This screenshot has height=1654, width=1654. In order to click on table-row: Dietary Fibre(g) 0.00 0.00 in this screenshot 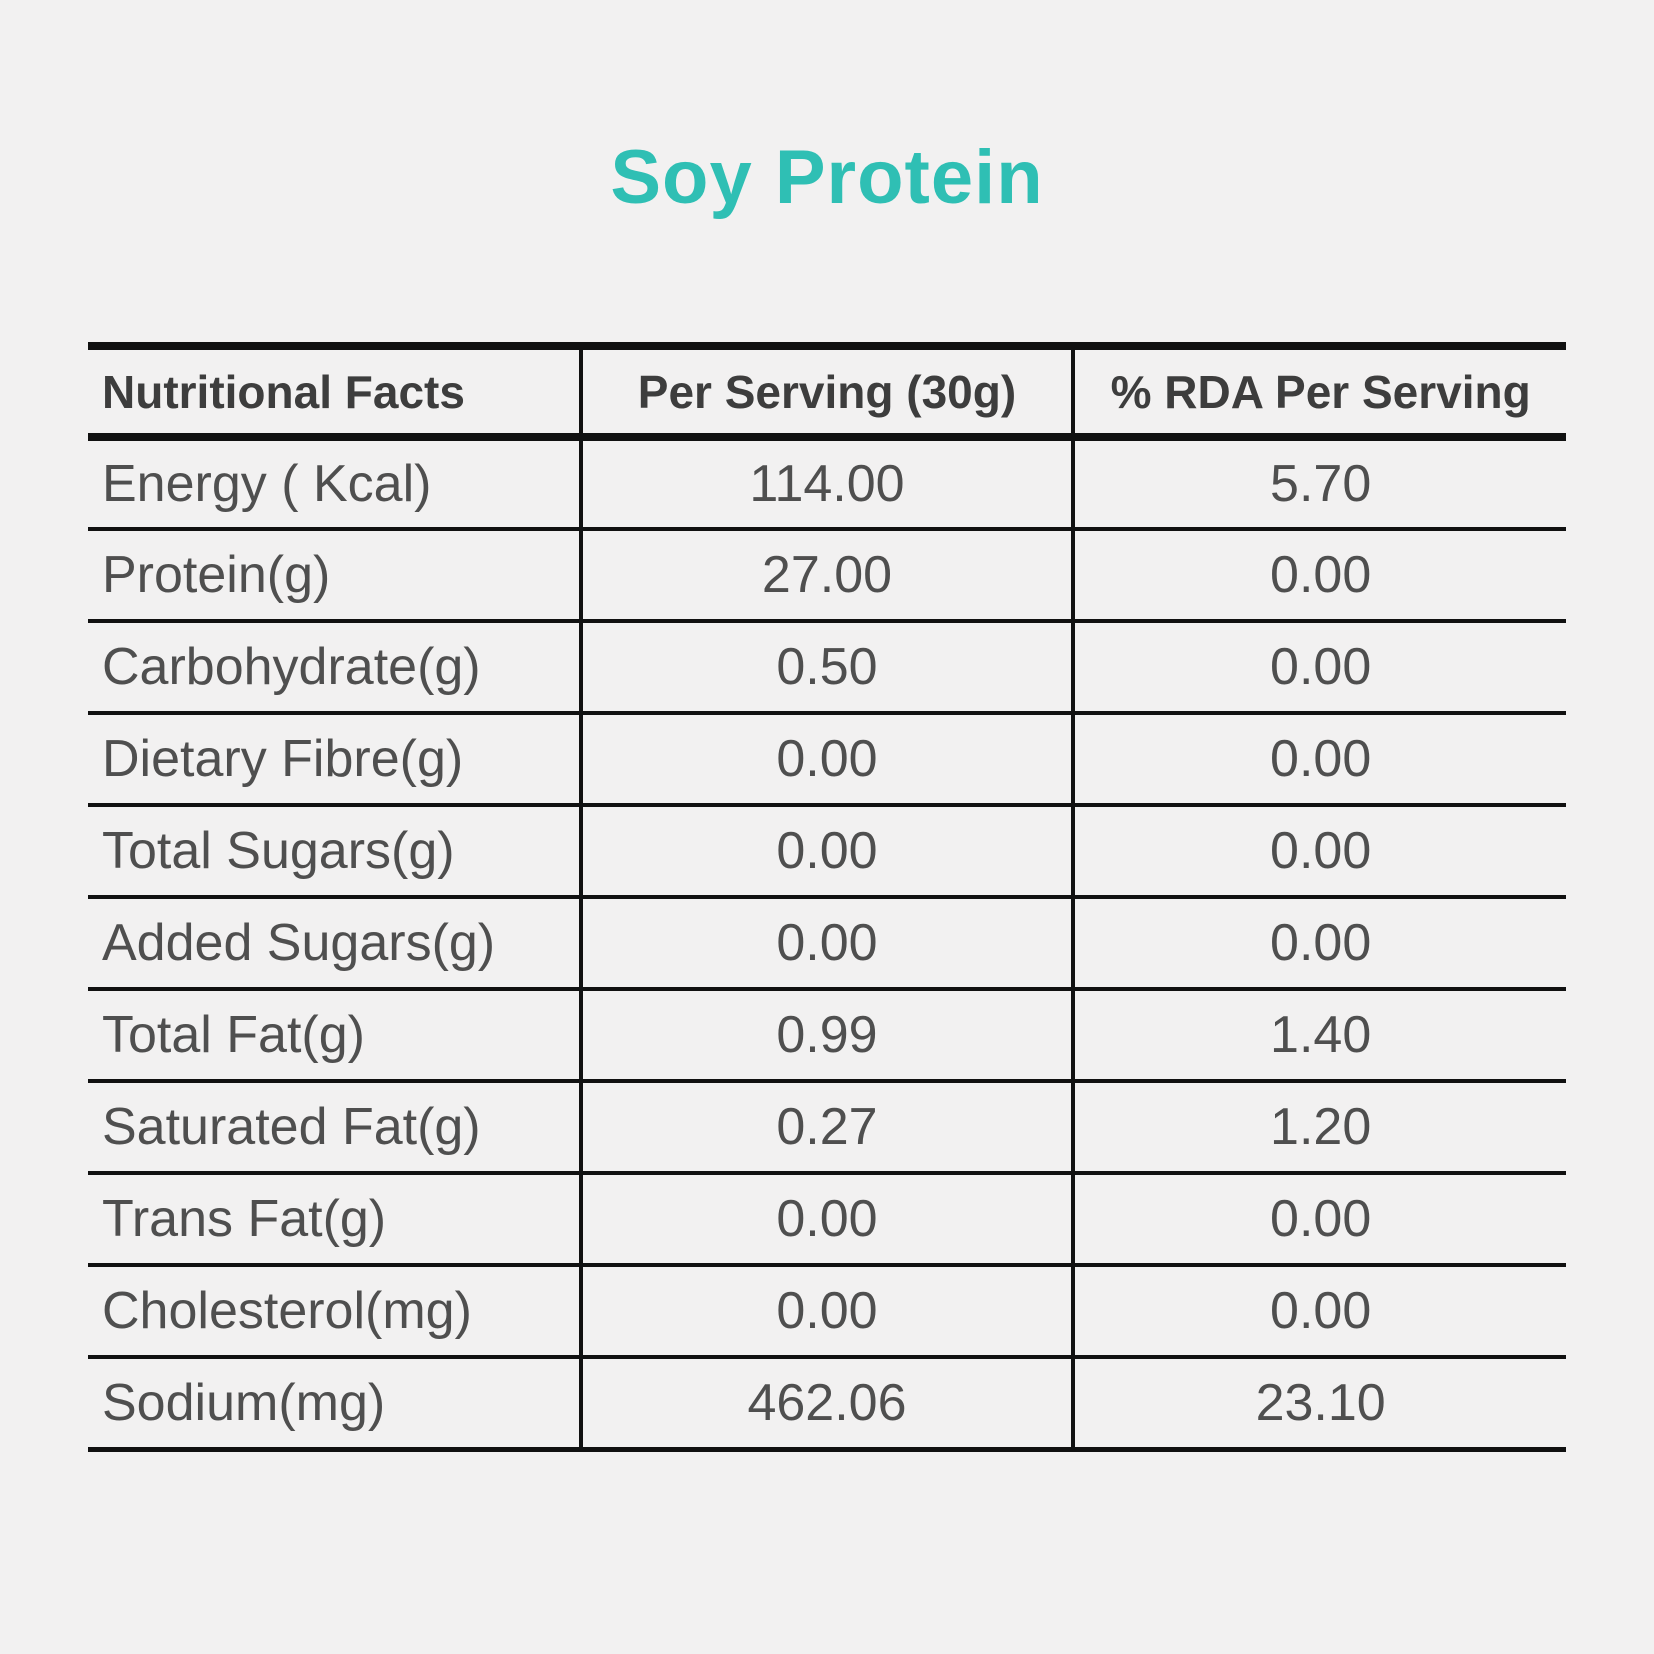, I will do `click(827, 760)`.